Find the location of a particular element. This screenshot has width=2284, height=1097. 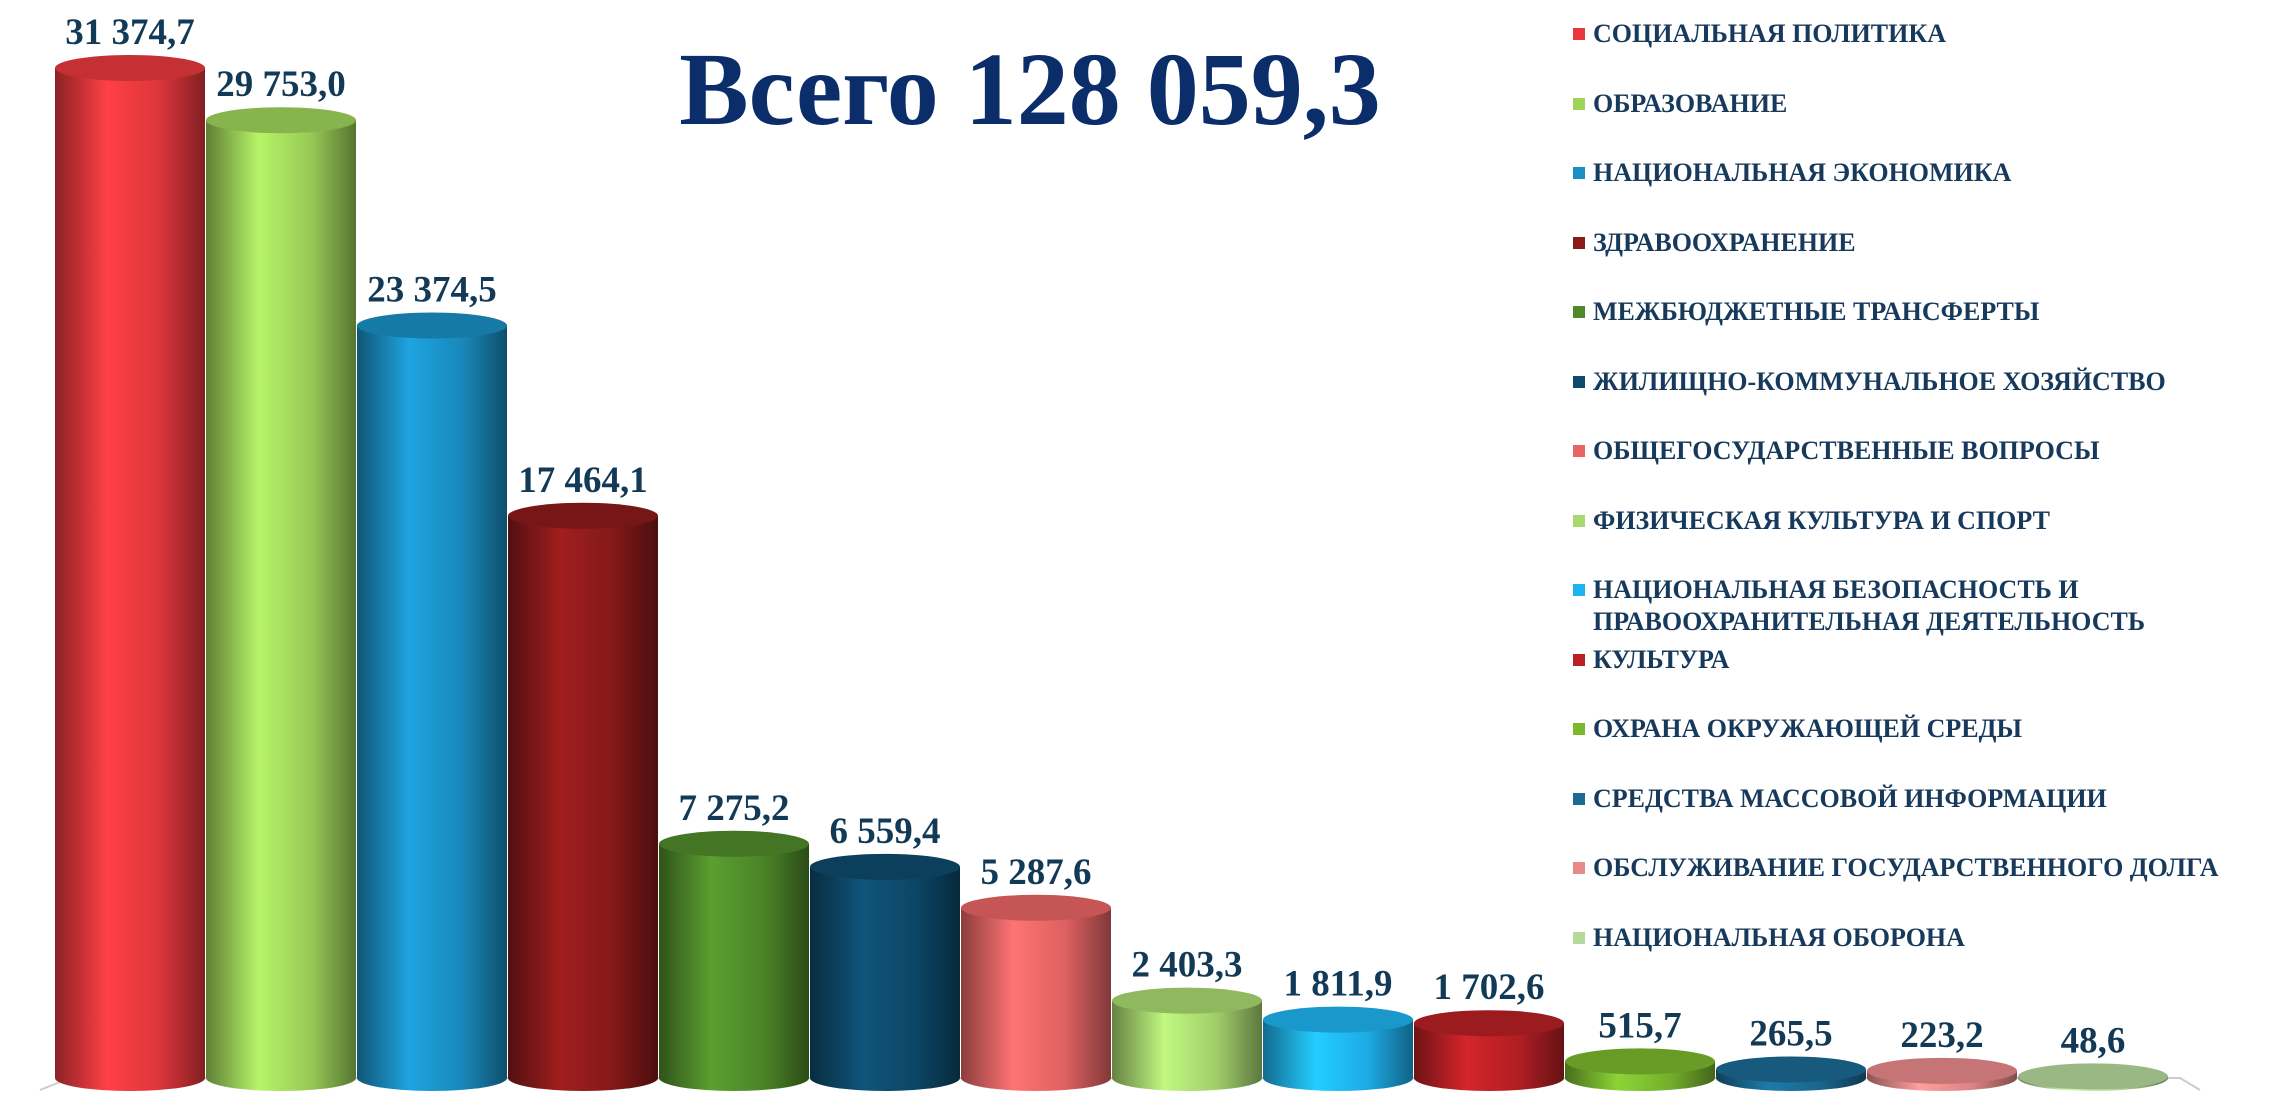

legend-label: ОБЩЕГОСУДАРСТВЕННЫЕ ВОПРОСЫ is located at coordinates (1846, 450).